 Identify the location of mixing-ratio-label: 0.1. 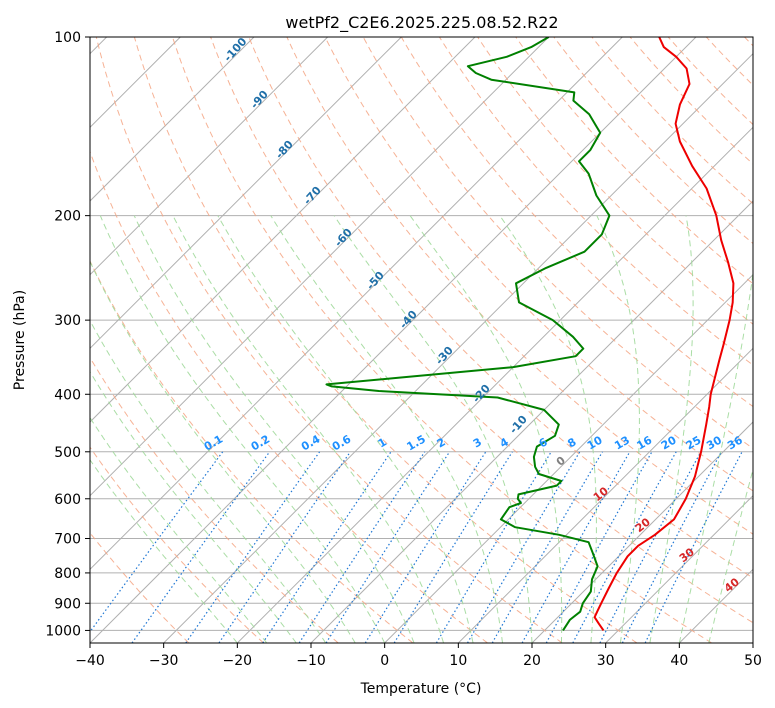
(213, 442).